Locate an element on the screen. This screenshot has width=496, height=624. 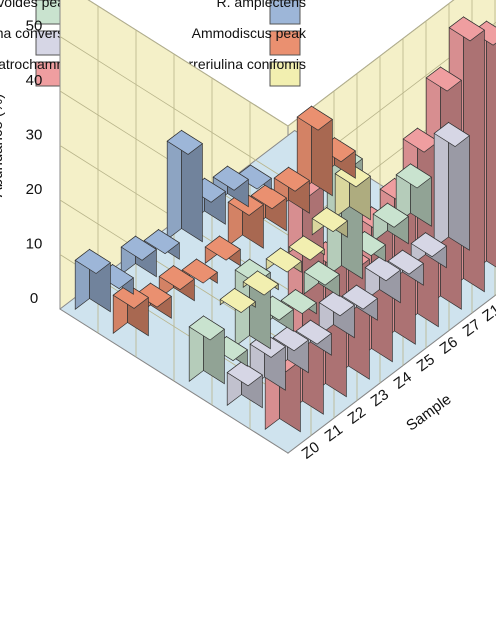
z-tick-label: 20 is located at coordinates (34, 189).